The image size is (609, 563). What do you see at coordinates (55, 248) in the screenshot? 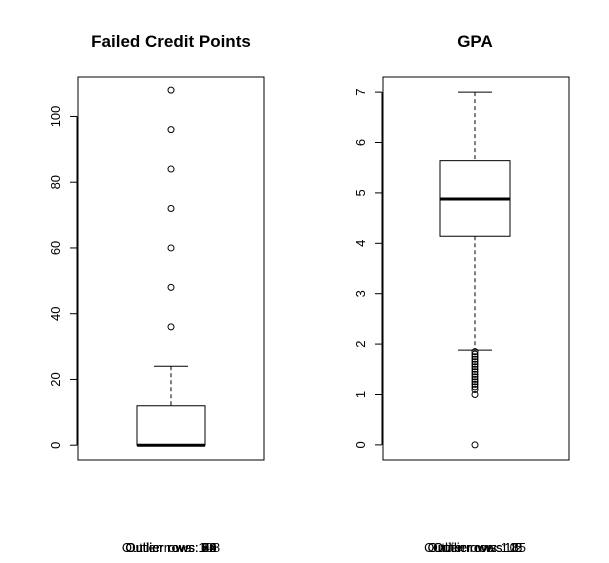
I see `y-tick-label: 60` at bounding box center [55, 248].